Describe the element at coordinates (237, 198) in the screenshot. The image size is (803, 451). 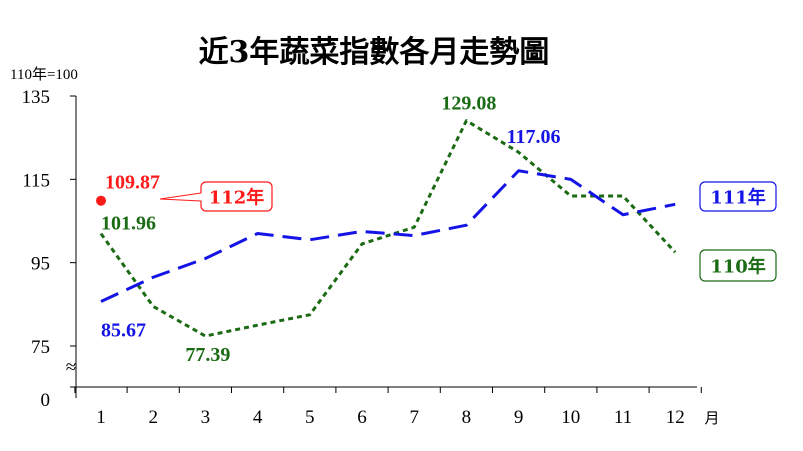
I see `legend-tag-label: 112年` at that location.